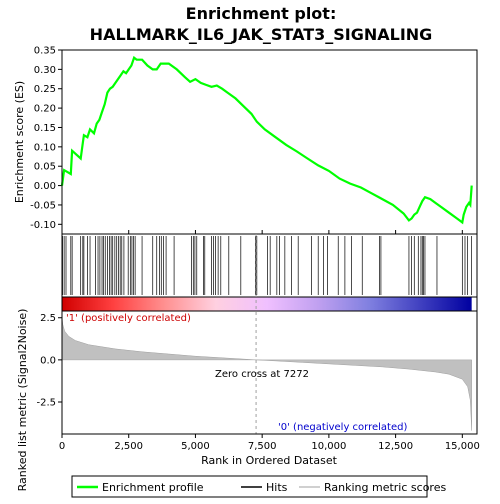 Image resolution: width=500 pixels, height=504 pixels. I want to click on x-tick-label: 5,000, so click(195, 446).